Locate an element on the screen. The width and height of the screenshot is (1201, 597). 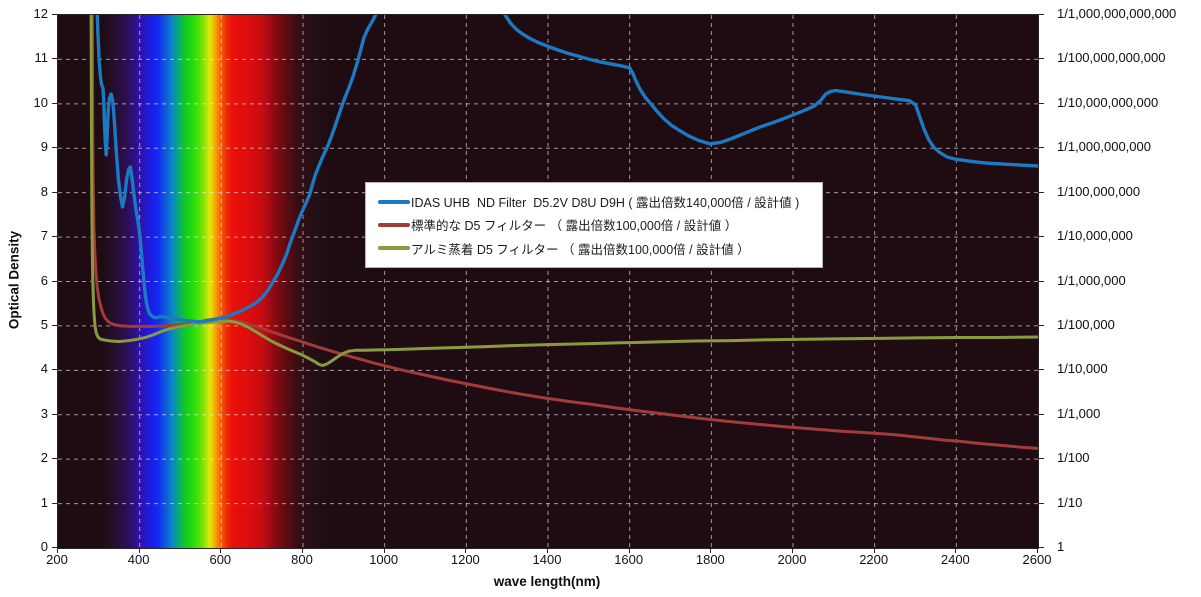
x-tick-label: 2600 is located at coordinates (1037, 559).